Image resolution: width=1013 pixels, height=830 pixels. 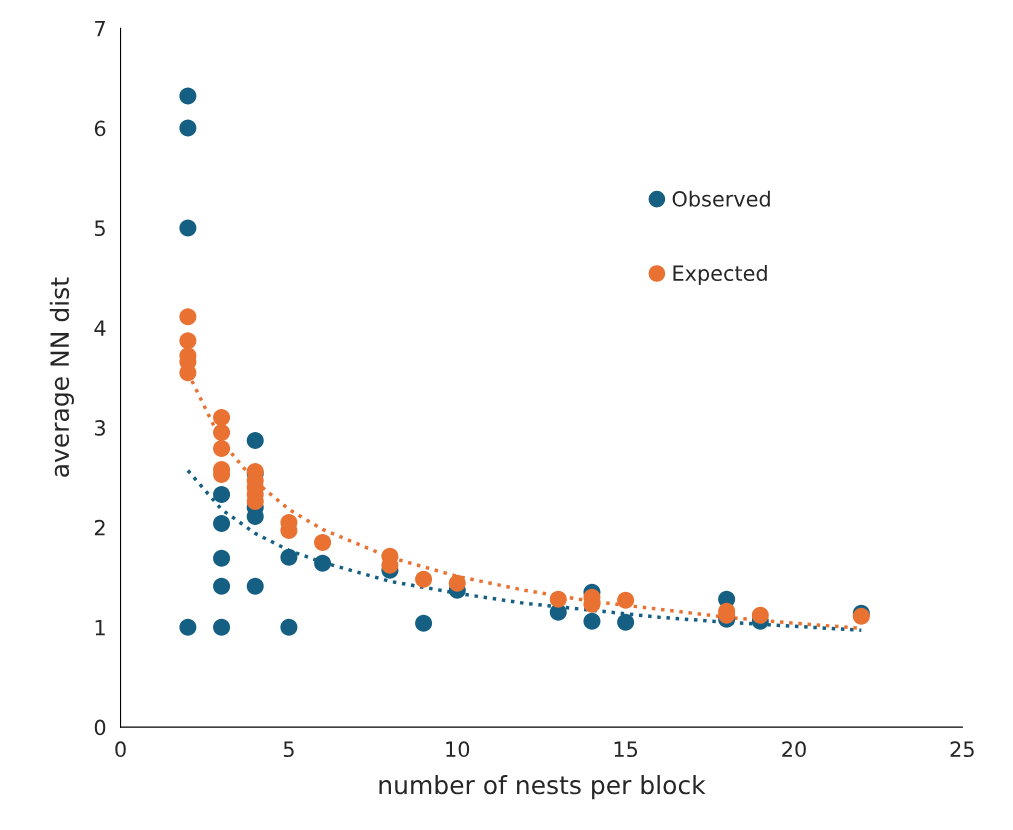 What do you see at coordinates (100, 228) in the screenshot?
I see `y-tick-label: 5` at bounding box center [100, 228].